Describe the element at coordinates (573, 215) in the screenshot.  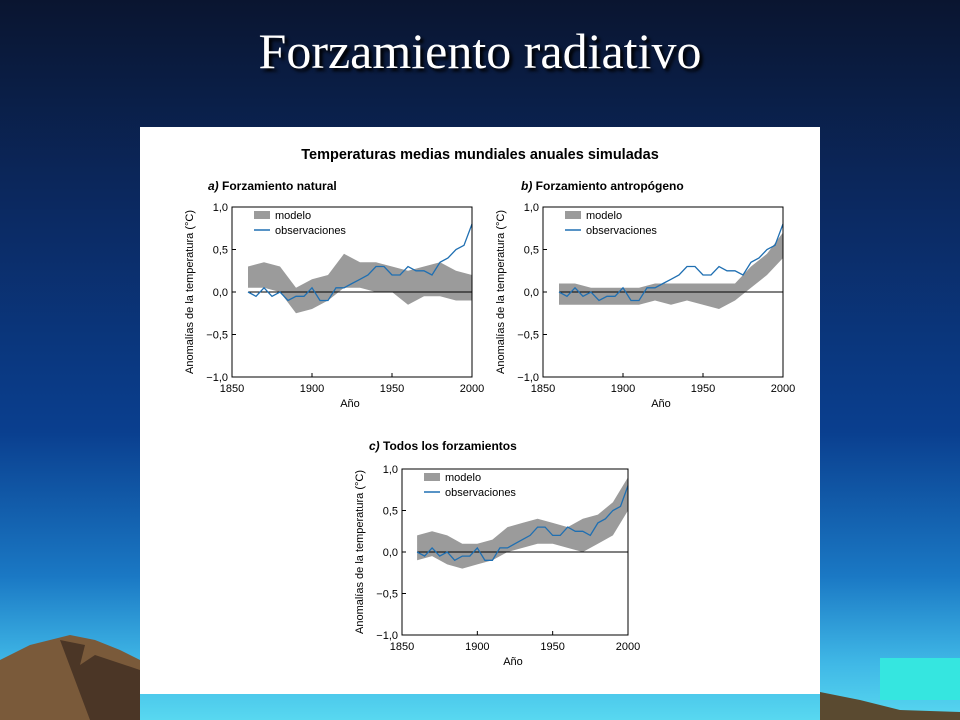
I see `chart-2-legend-swatch-modelo` at that location.